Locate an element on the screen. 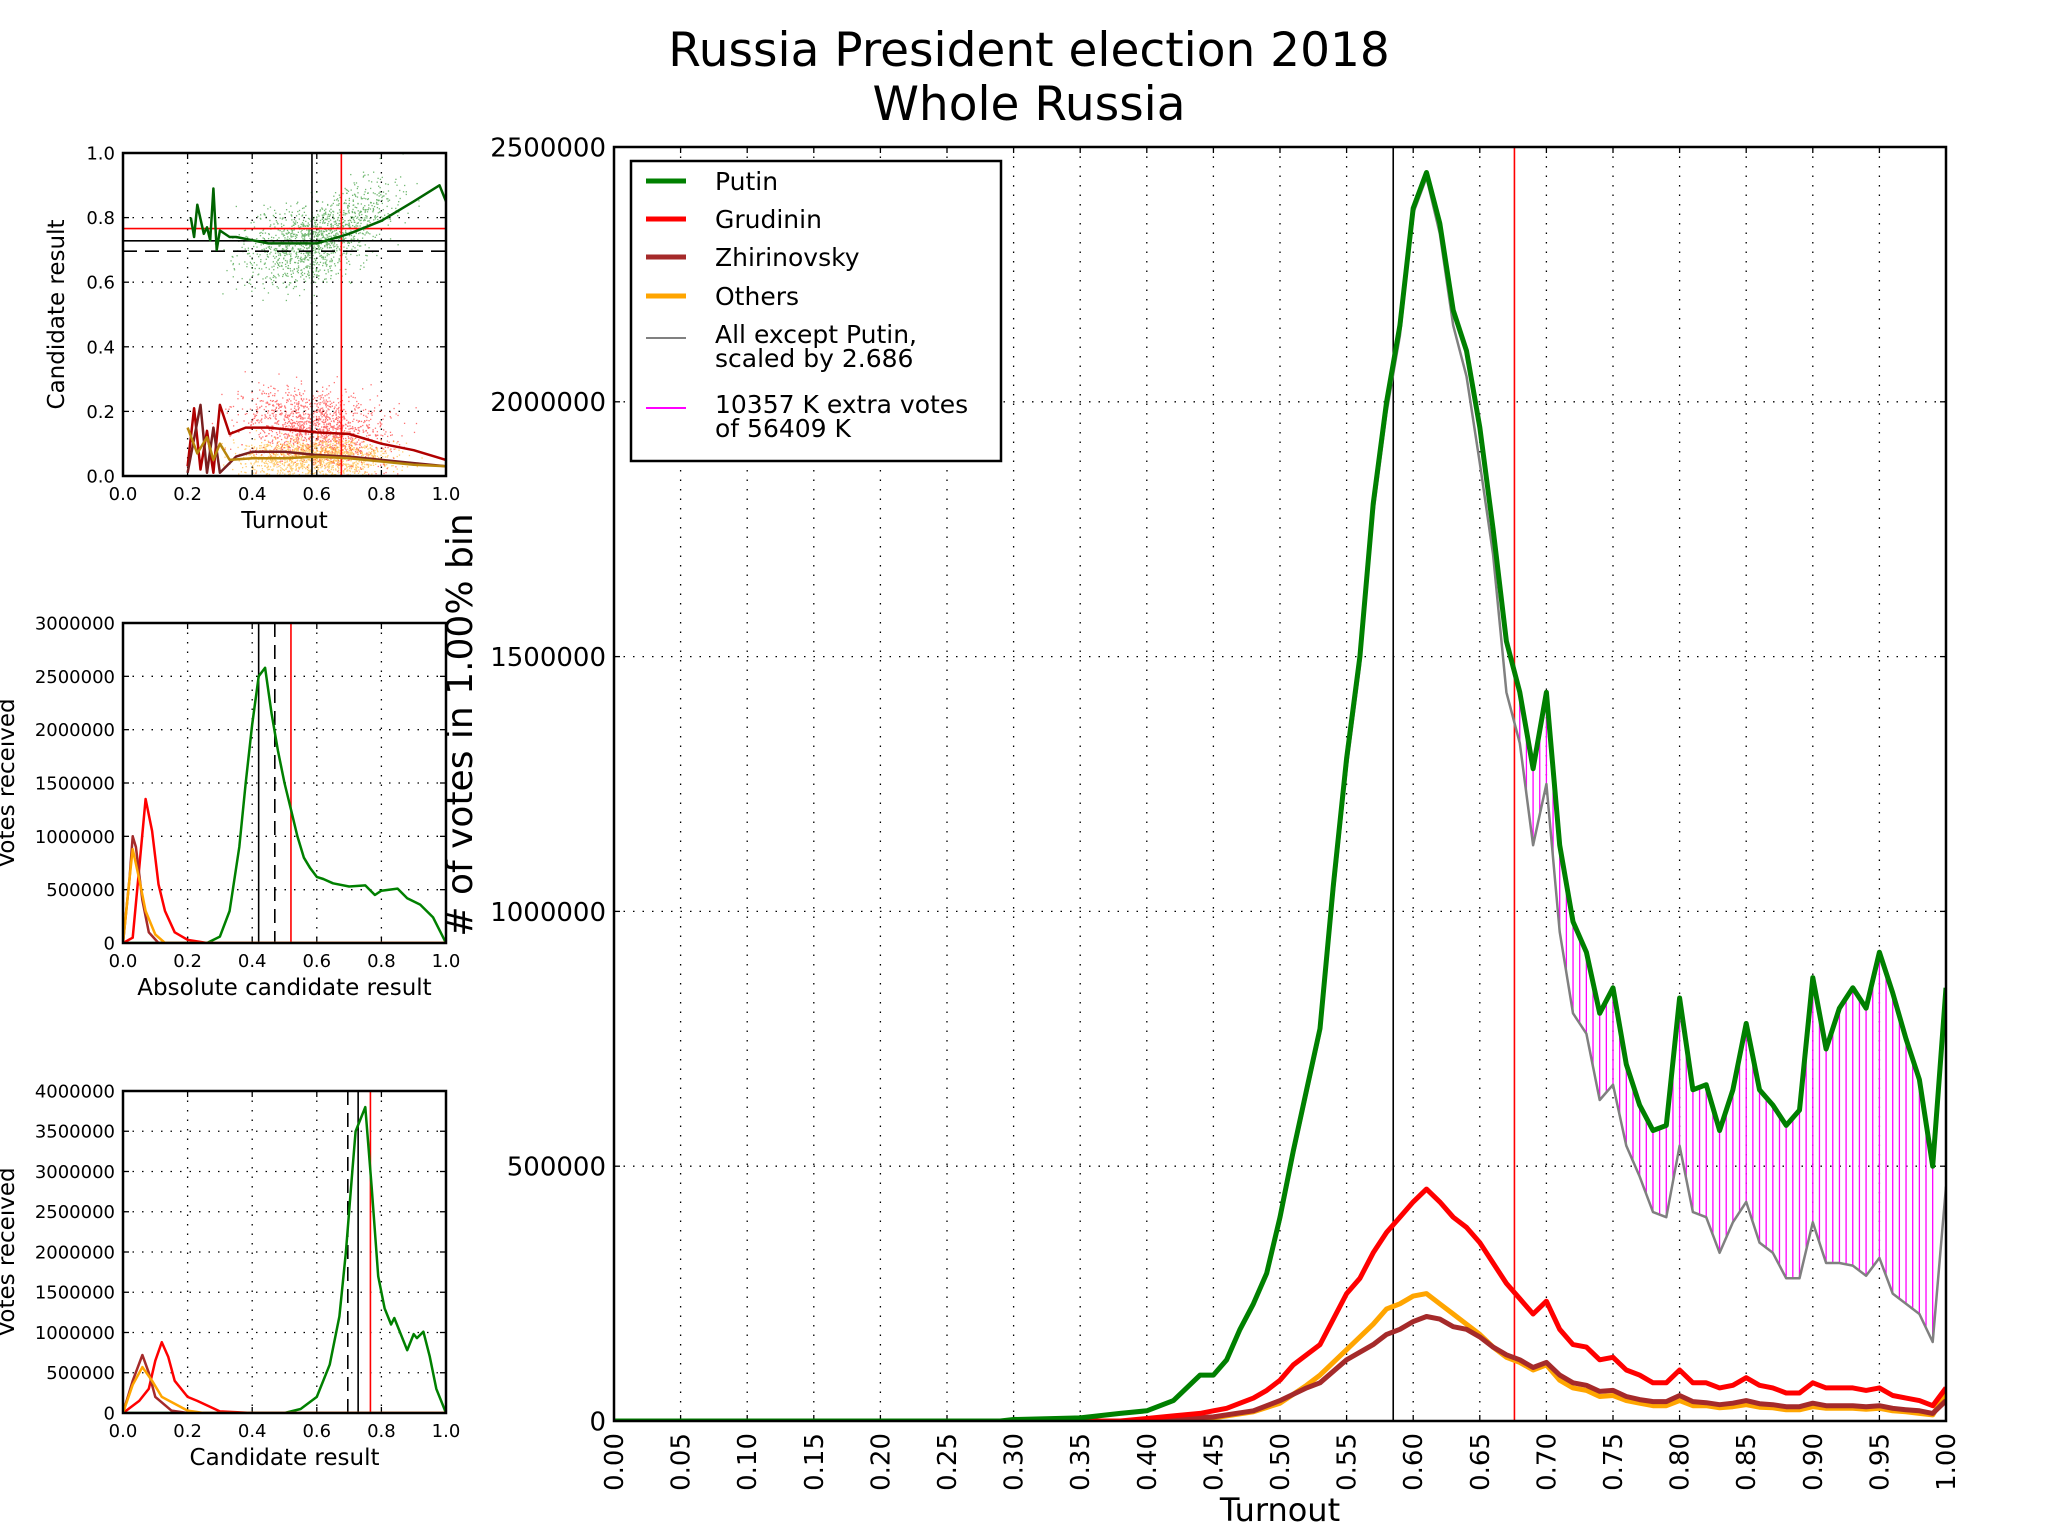 This screenshot has height=1536, width=2048. x-tick-label: 0.90 is located at coordinates (1814, 1462).